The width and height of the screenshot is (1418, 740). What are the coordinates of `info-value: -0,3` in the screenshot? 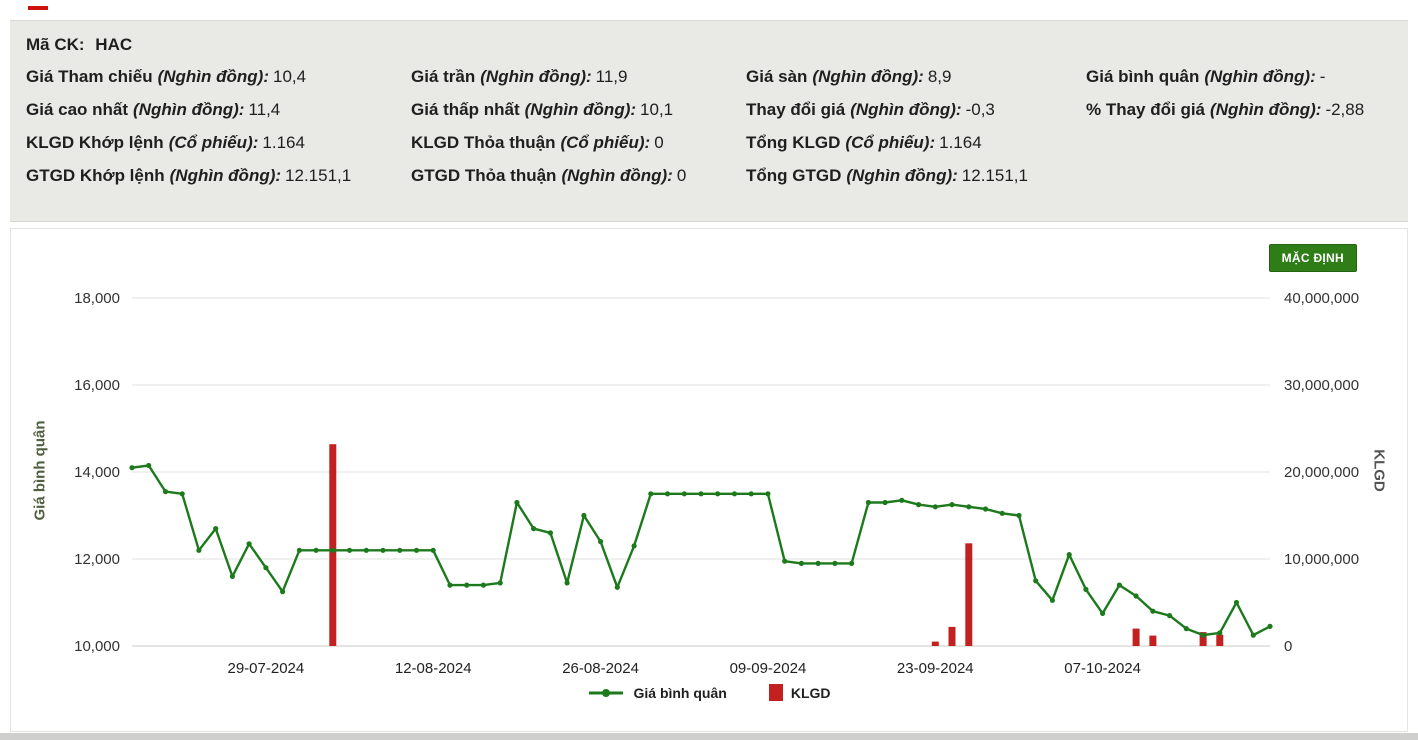 It's located at (980, 109).